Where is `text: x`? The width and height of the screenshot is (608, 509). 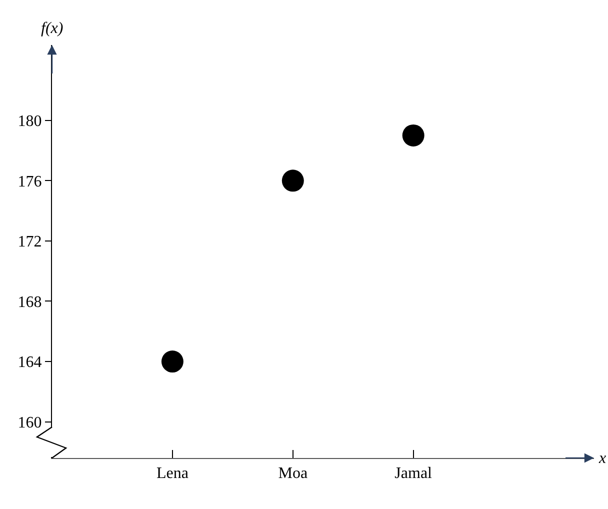
text: x is located at coordinates (602, 458).